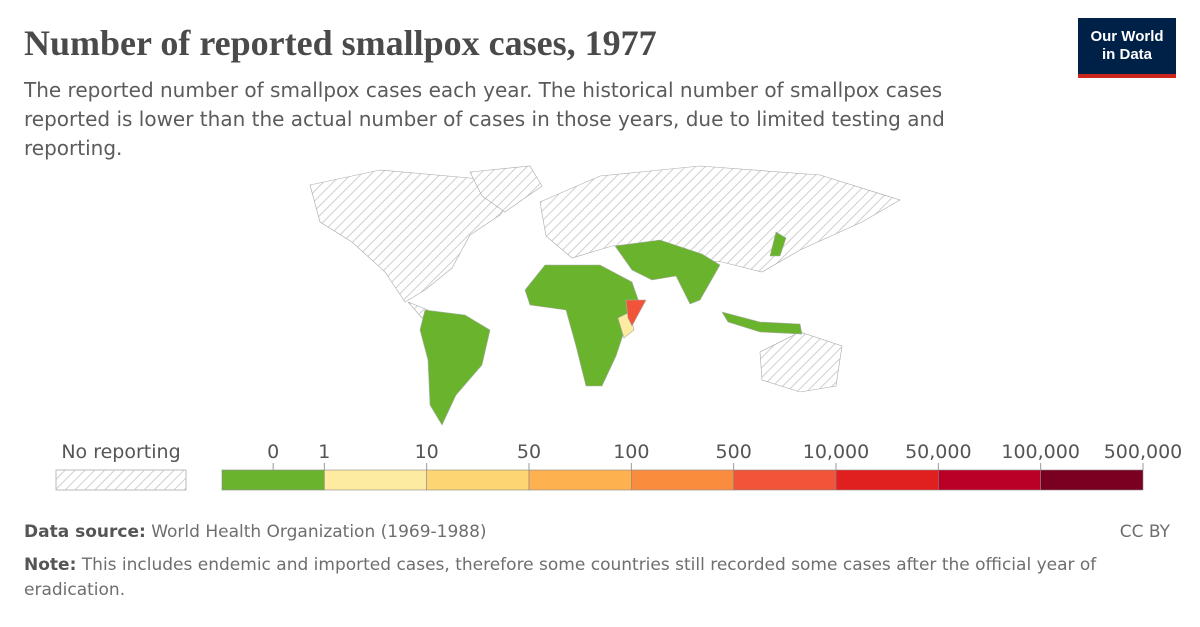 The image size is (1200, 627). Describe the element at coordinates (427, 452) in the screenshot. I see `legend-tick-label: 10` at that location.